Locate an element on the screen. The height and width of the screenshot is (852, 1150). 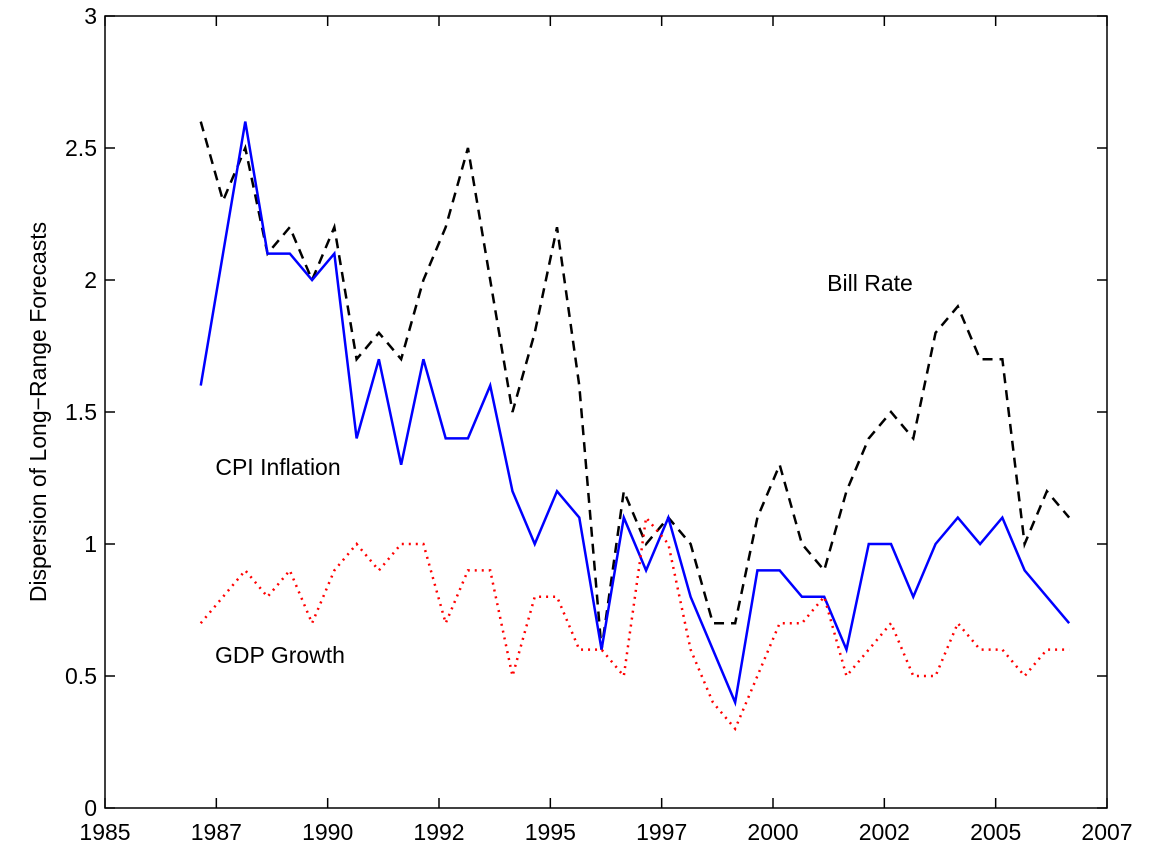
x-tick-label: 1992 is located at coordinates (438, 832).